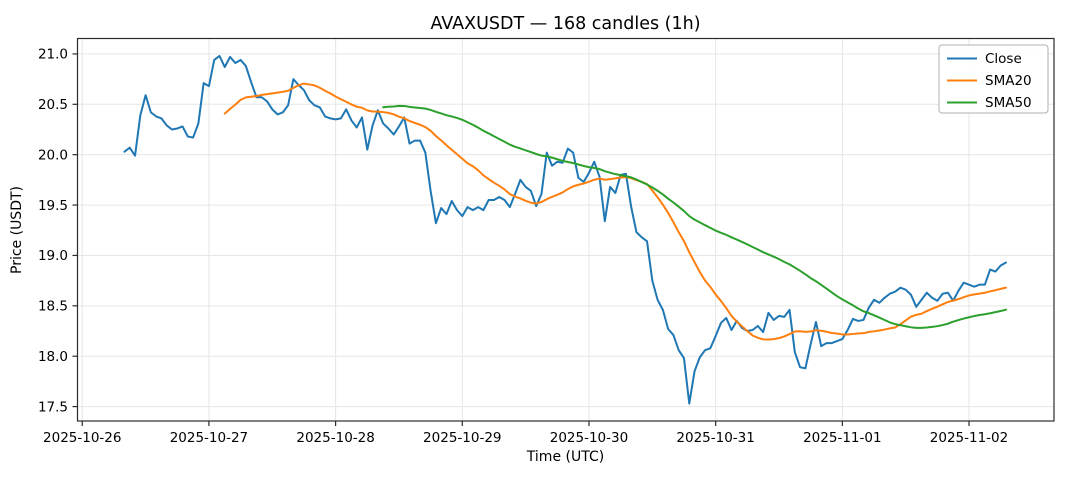 The image size is (1068, 481). I want to click on x-tick-label: 2025-10-27, so click(209, 438).